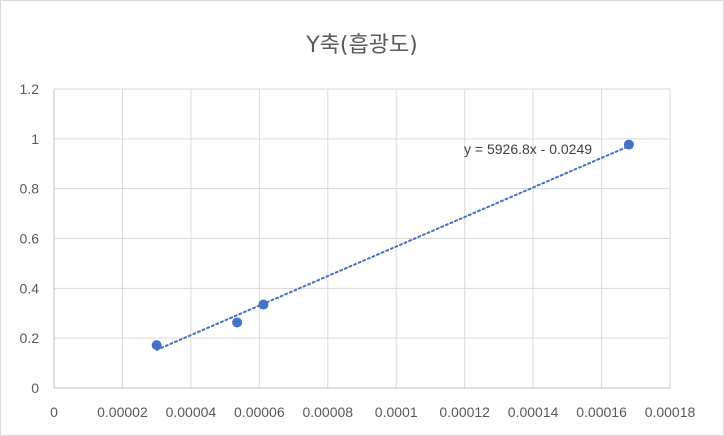  What do you see at coordinates (30, 239) in the screenshot?
I see `y-tick-label: 0.6` at bounding box center [30, 239].